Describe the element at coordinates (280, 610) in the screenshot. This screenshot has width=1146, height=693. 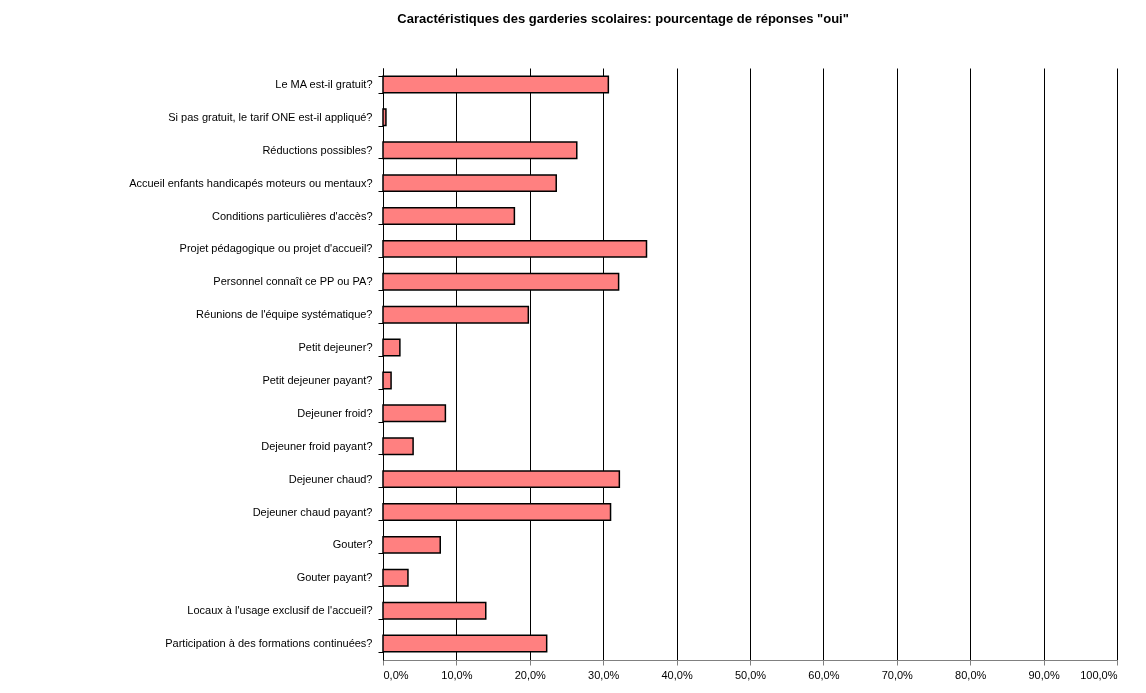
I see `y-tick-label: Locaux à l'usage exclusif de l'accueil?` at that location.